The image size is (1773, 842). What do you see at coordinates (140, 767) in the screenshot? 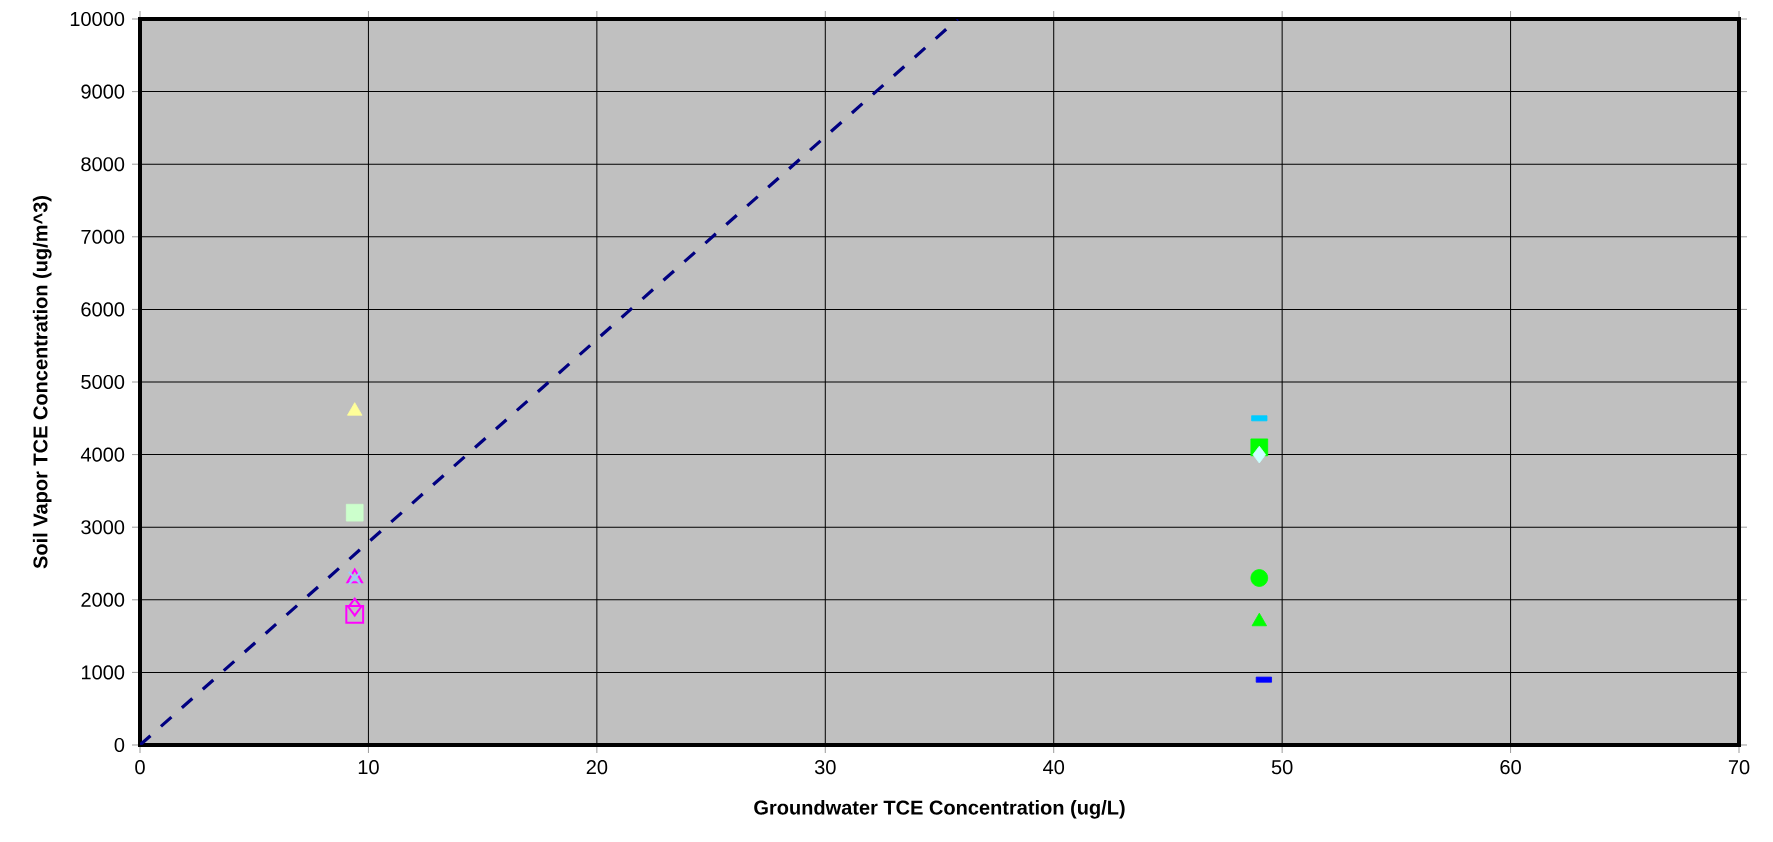
I see `x-tick-label: 0` at bounding box center [140, 767].